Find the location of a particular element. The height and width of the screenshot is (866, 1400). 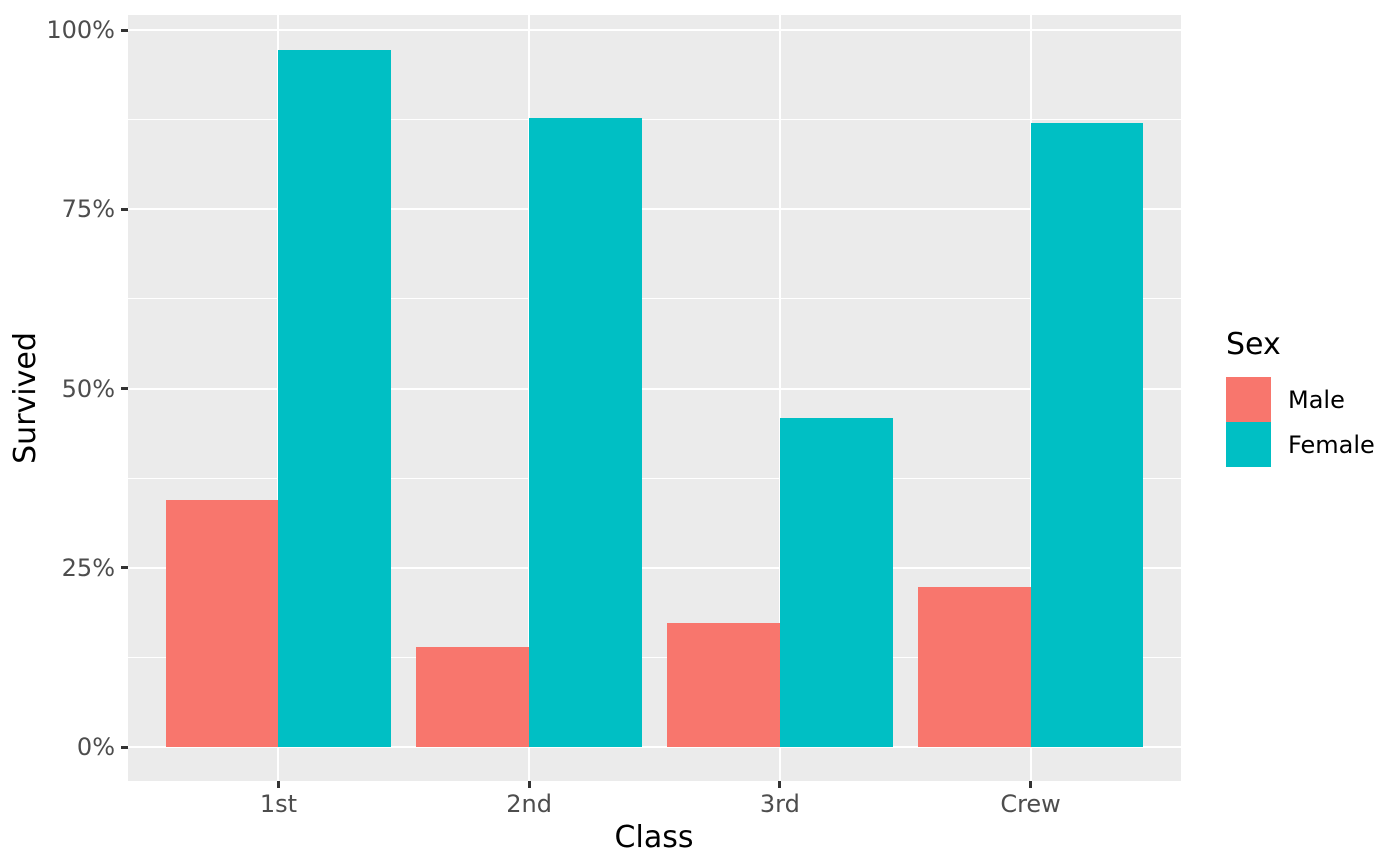

gridline-vertical-major is located at coordinates (779, 398).